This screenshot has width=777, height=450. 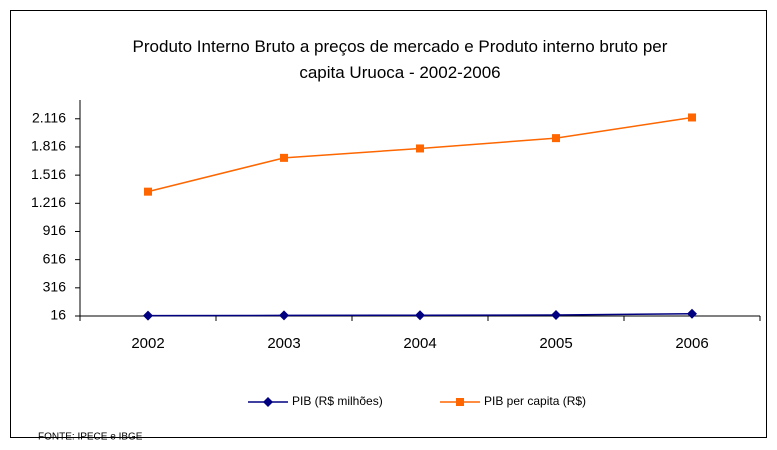 What do you see at coordinates (58, 315) in the screenshot?
I see `y-tick-label: 16` at bounding box center [58, 315].